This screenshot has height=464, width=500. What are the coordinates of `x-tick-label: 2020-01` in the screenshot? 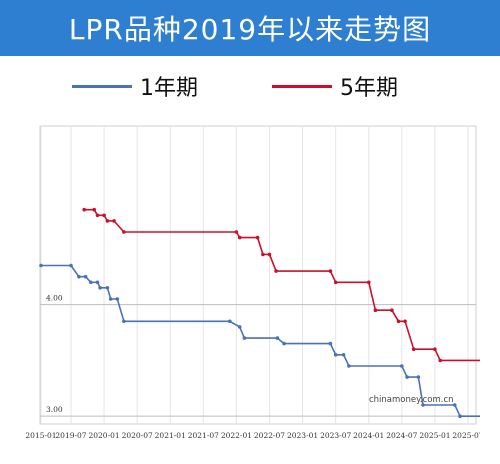 It's located at (103, 435).